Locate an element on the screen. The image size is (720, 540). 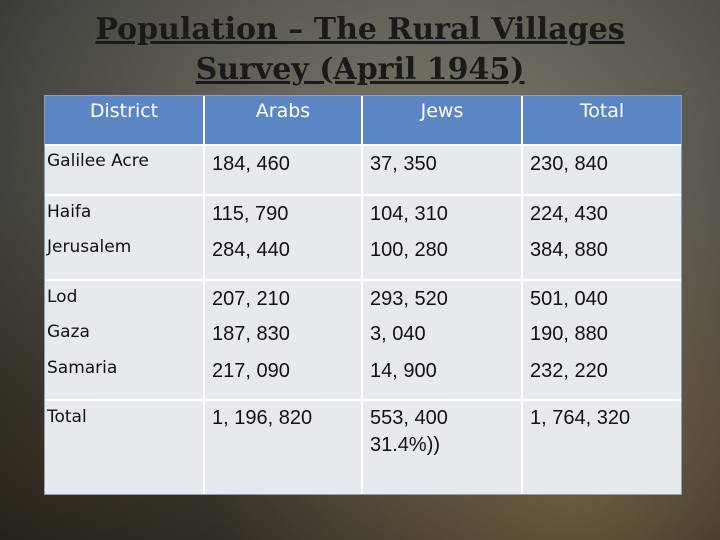
header-total: Total is located at coordinates (602, 120).